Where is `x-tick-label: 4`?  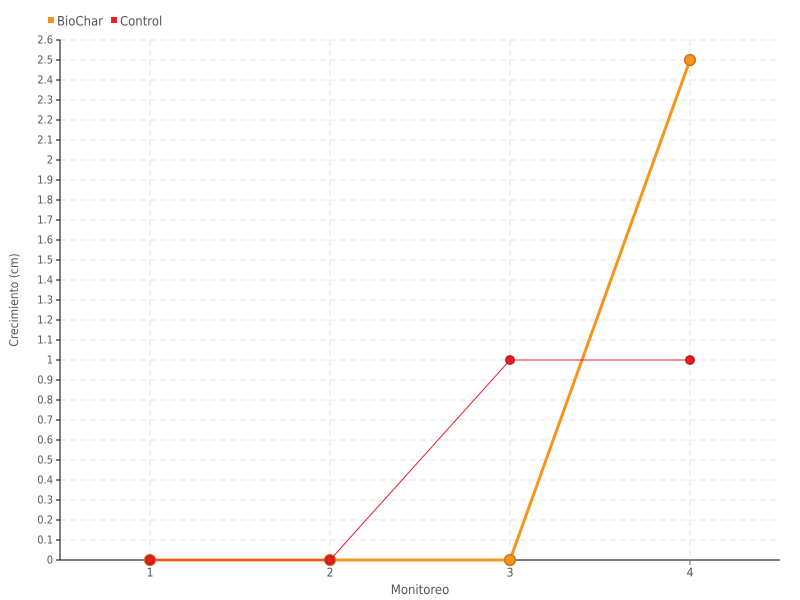 x-tick-label: 4 is located at coordinates (690, 573).